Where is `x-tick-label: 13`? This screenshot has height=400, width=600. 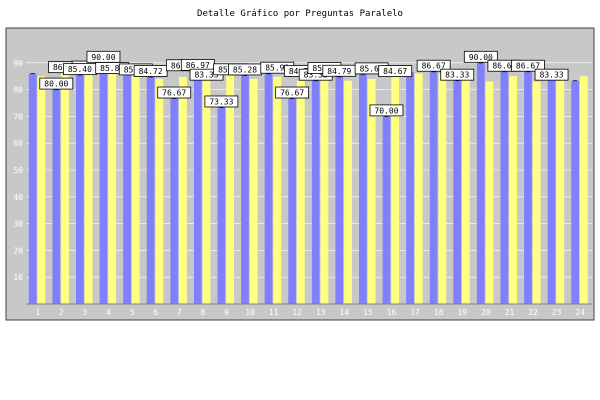 x-tick-label: 13 is located at coordinates (321, 312).